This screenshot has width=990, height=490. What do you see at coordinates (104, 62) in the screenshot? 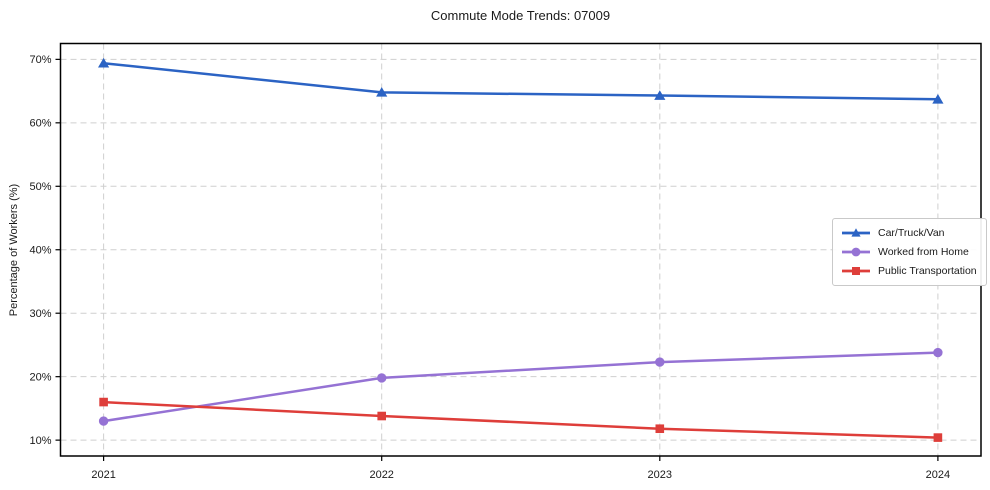
I see `marker-car-truck-van-2021` at bounding box center [104, 62].